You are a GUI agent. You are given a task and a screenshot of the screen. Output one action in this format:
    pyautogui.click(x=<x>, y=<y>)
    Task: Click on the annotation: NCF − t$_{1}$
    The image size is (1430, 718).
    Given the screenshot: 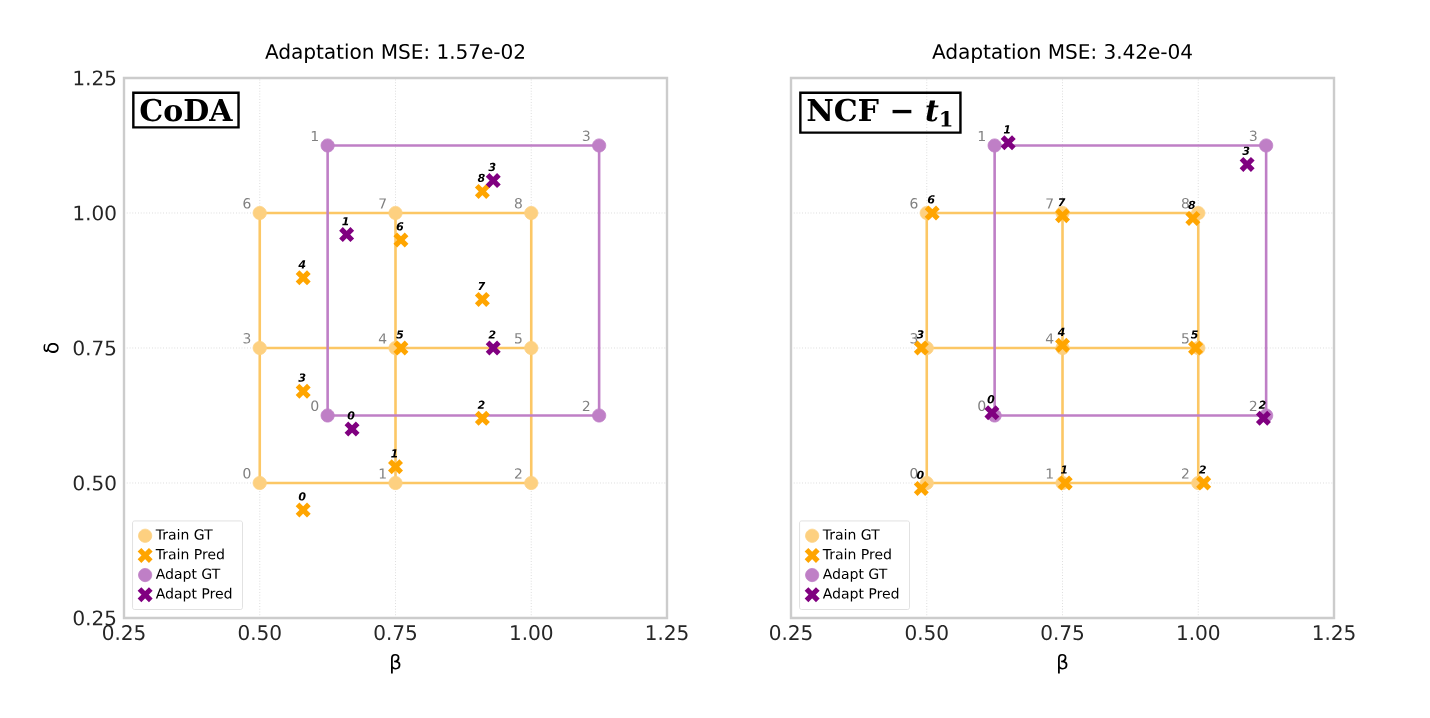 What is the action you would take?
    pyautogui.click(x=879, y=112)
    